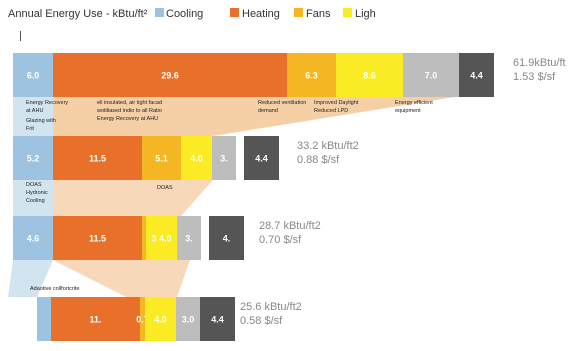 This screenshot has width=571, height=351. Describe the element at coordinates (280, 240) in the screenshot. I see `row-cost-label: 0.70 $/sf` at that location.